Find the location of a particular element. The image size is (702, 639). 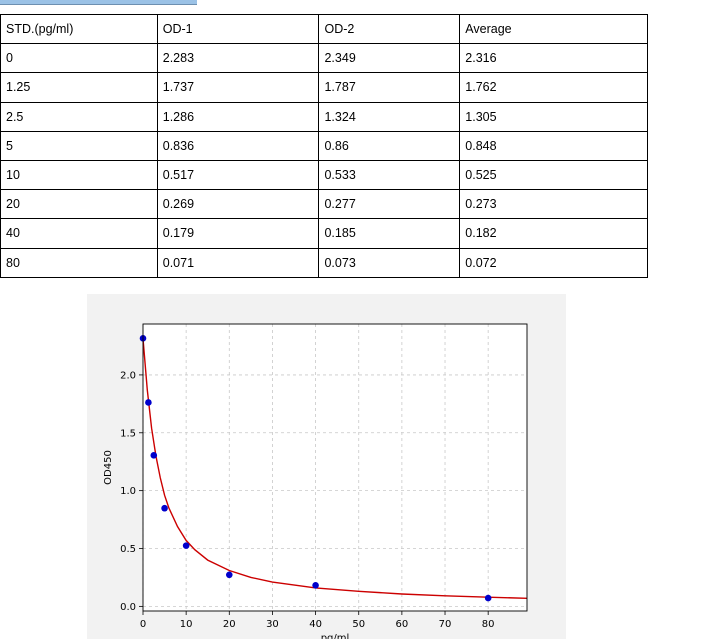

table-cell: 10 is located at coordinates (79, 175).